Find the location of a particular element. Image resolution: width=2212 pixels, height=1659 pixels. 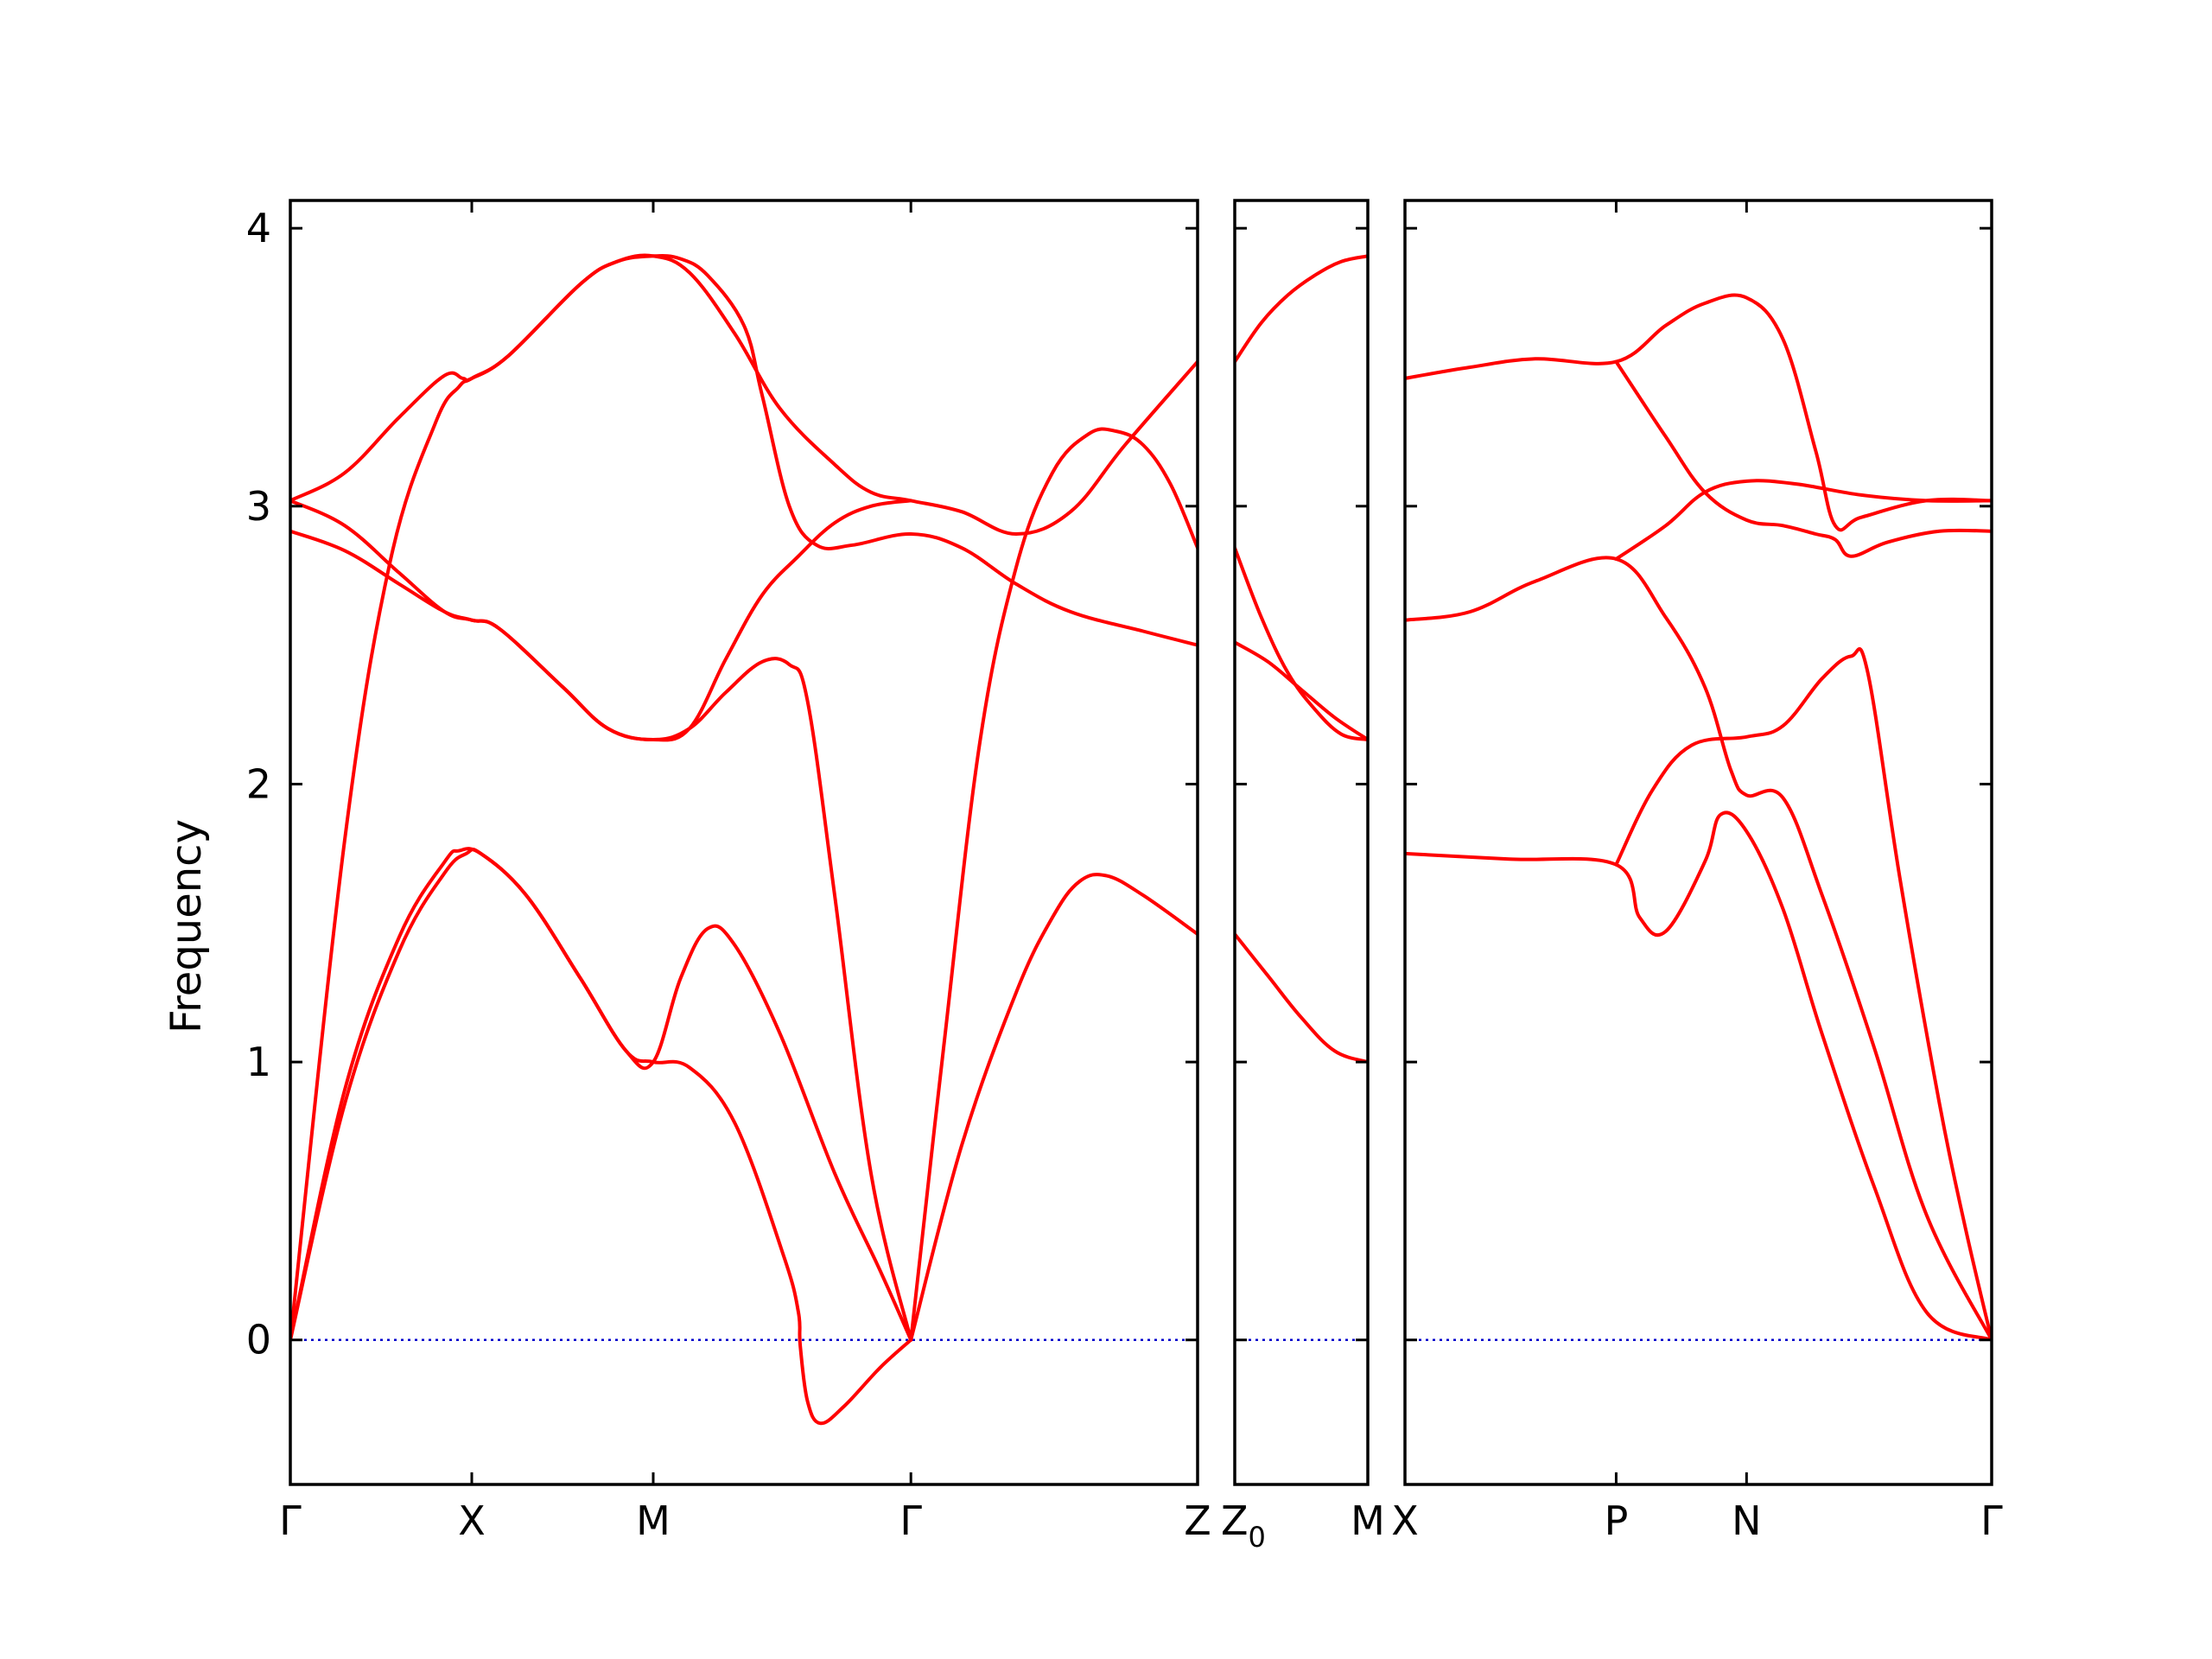

x-tick-label: Z0 is located at coordinates (1243, 1525).